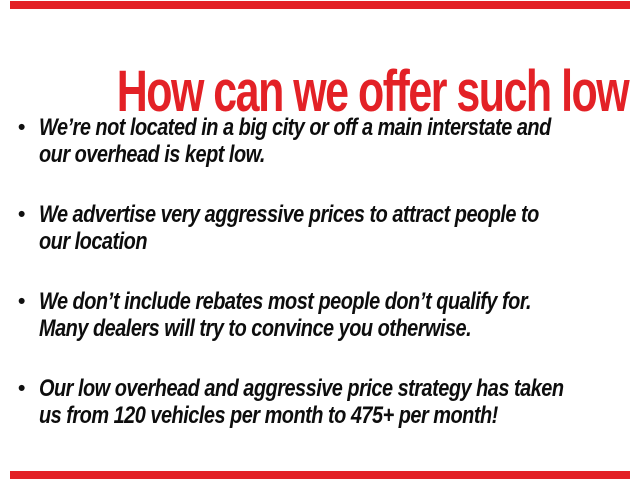 Image resolution: width=640 pixels, height=480 pixels. I want to click on bullet-line: our location, so click(93, 241).